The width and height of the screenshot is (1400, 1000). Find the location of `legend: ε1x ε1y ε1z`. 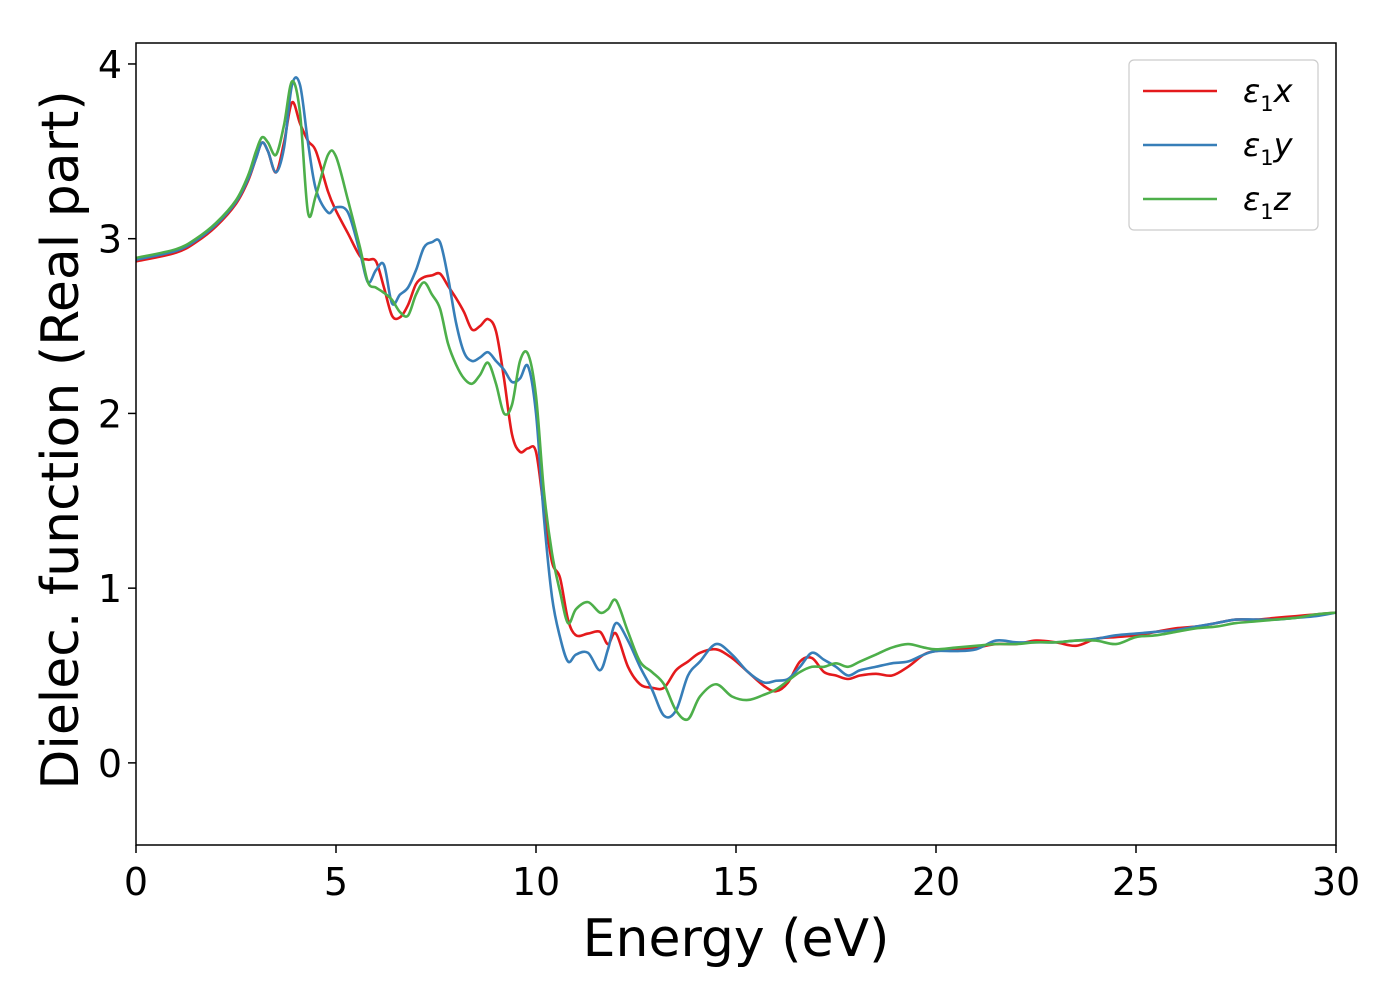

legend: ε1x ε1y ε1z is located at coordinates (1223, 145).